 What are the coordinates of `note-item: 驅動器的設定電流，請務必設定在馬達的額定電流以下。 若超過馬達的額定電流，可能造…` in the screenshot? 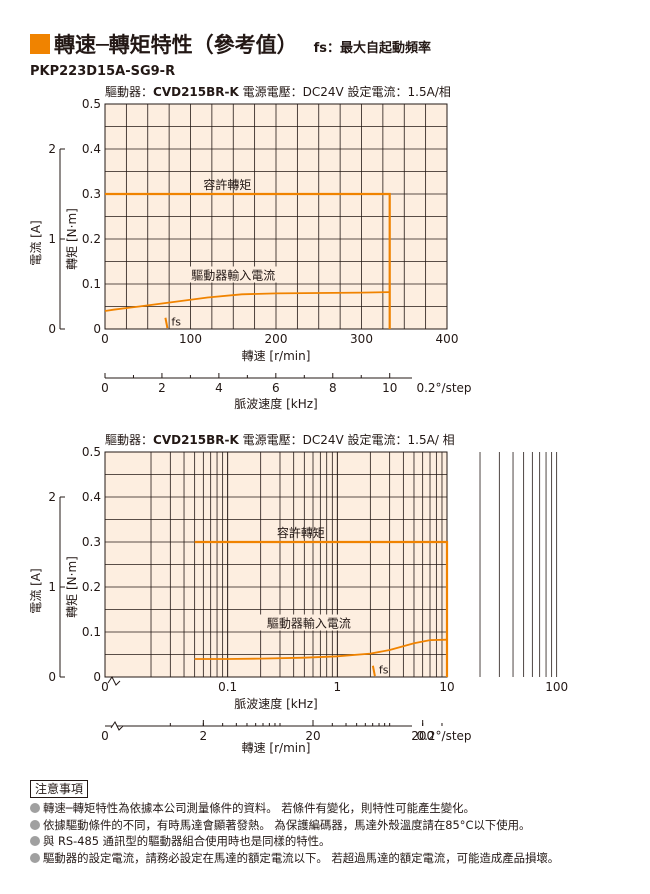 It's located at (335, 858).